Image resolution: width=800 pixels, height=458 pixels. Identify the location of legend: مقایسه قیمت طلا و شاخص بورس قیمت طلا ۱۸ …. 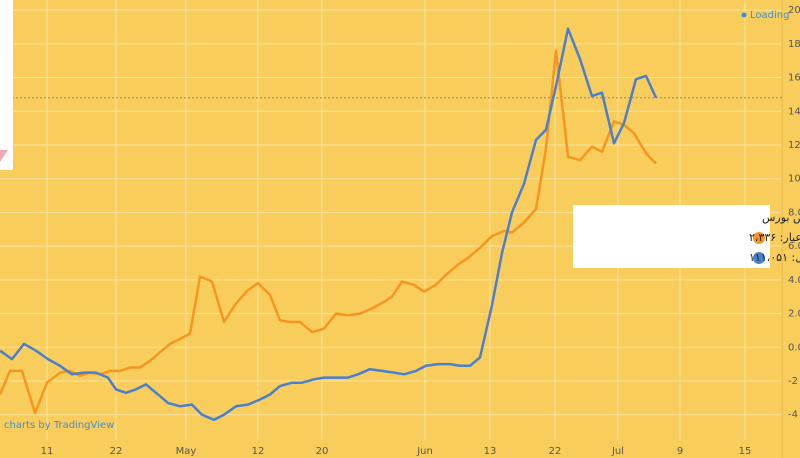
(686, 236).